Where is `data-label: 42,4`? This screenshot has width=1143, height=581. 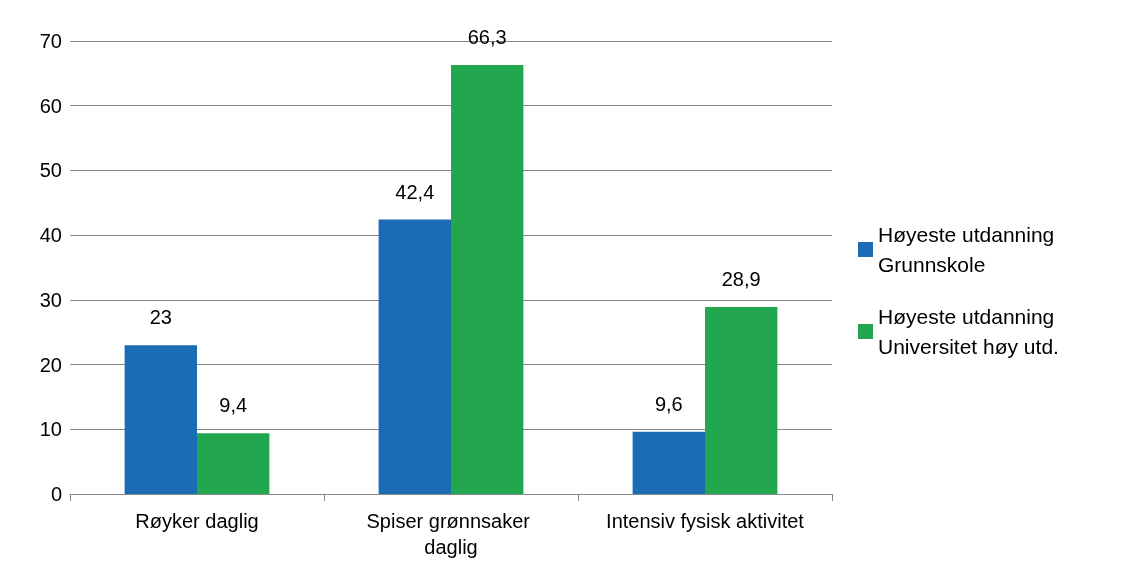
data-label: 42,4 is located at coordinates (415, 191).